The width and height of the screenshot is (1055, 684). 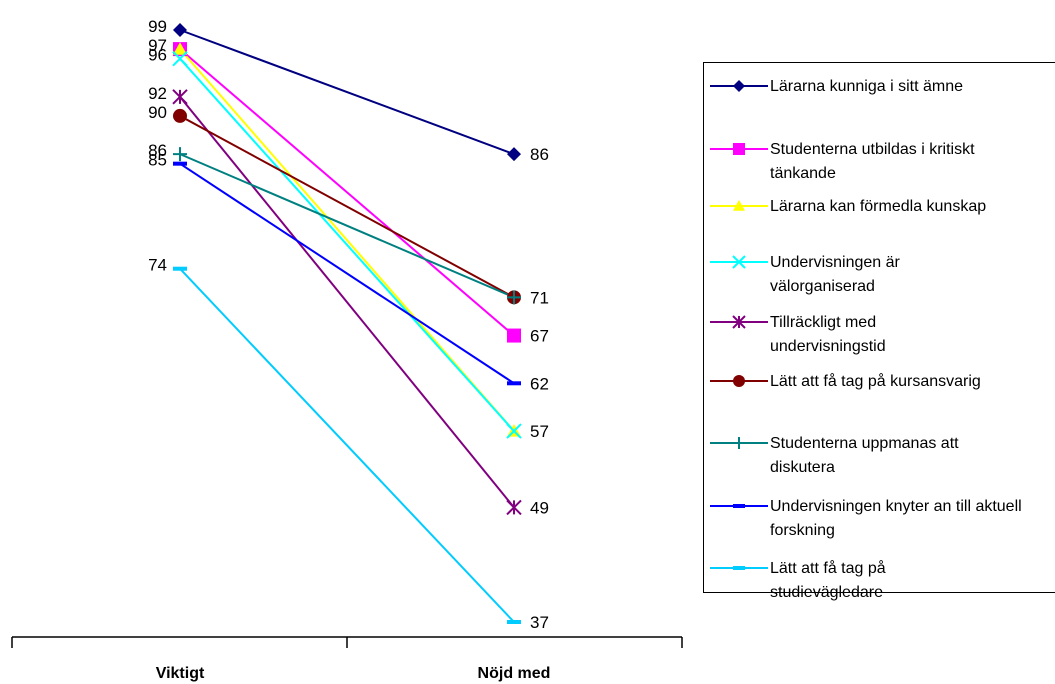 I want to click on data-label: 37, so click(x=539, y=622).